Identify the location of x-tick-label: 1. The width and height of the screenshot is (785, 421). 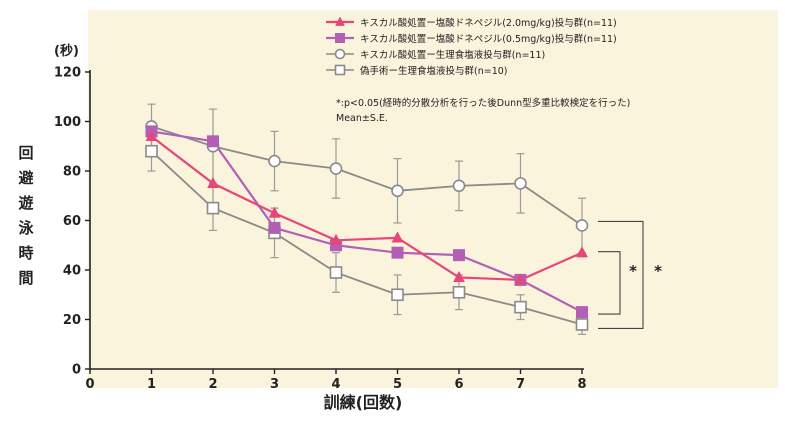
(151, 384).